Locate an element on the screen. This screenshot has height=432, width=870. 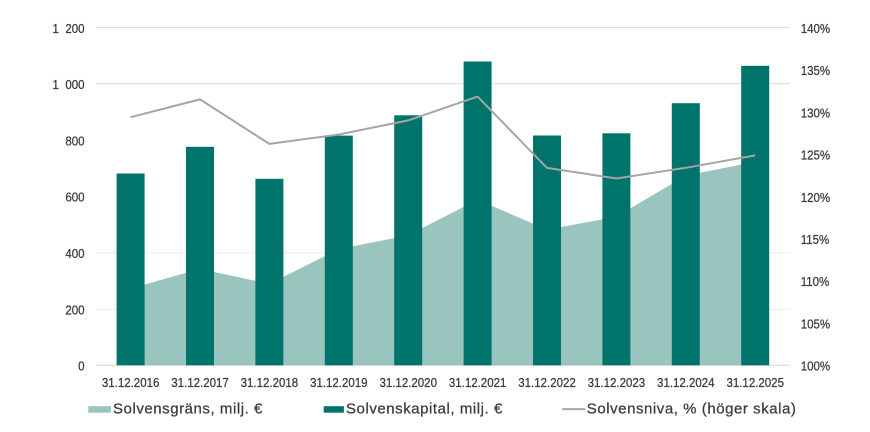
svg-text: 130% is located at coordinates (815, 113).